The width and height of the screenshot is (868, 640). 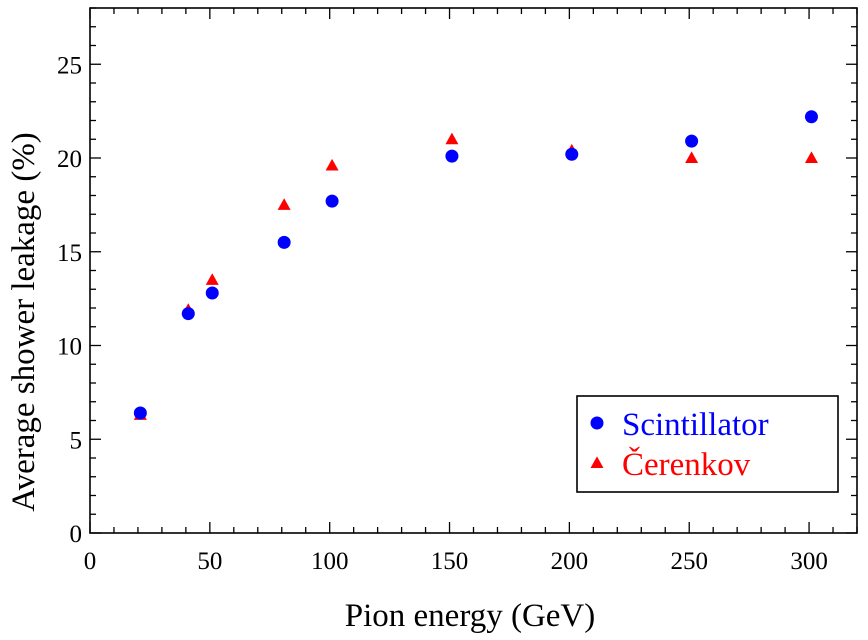 I want to click on x-tick-label: 50, so click(x=209, y=561).